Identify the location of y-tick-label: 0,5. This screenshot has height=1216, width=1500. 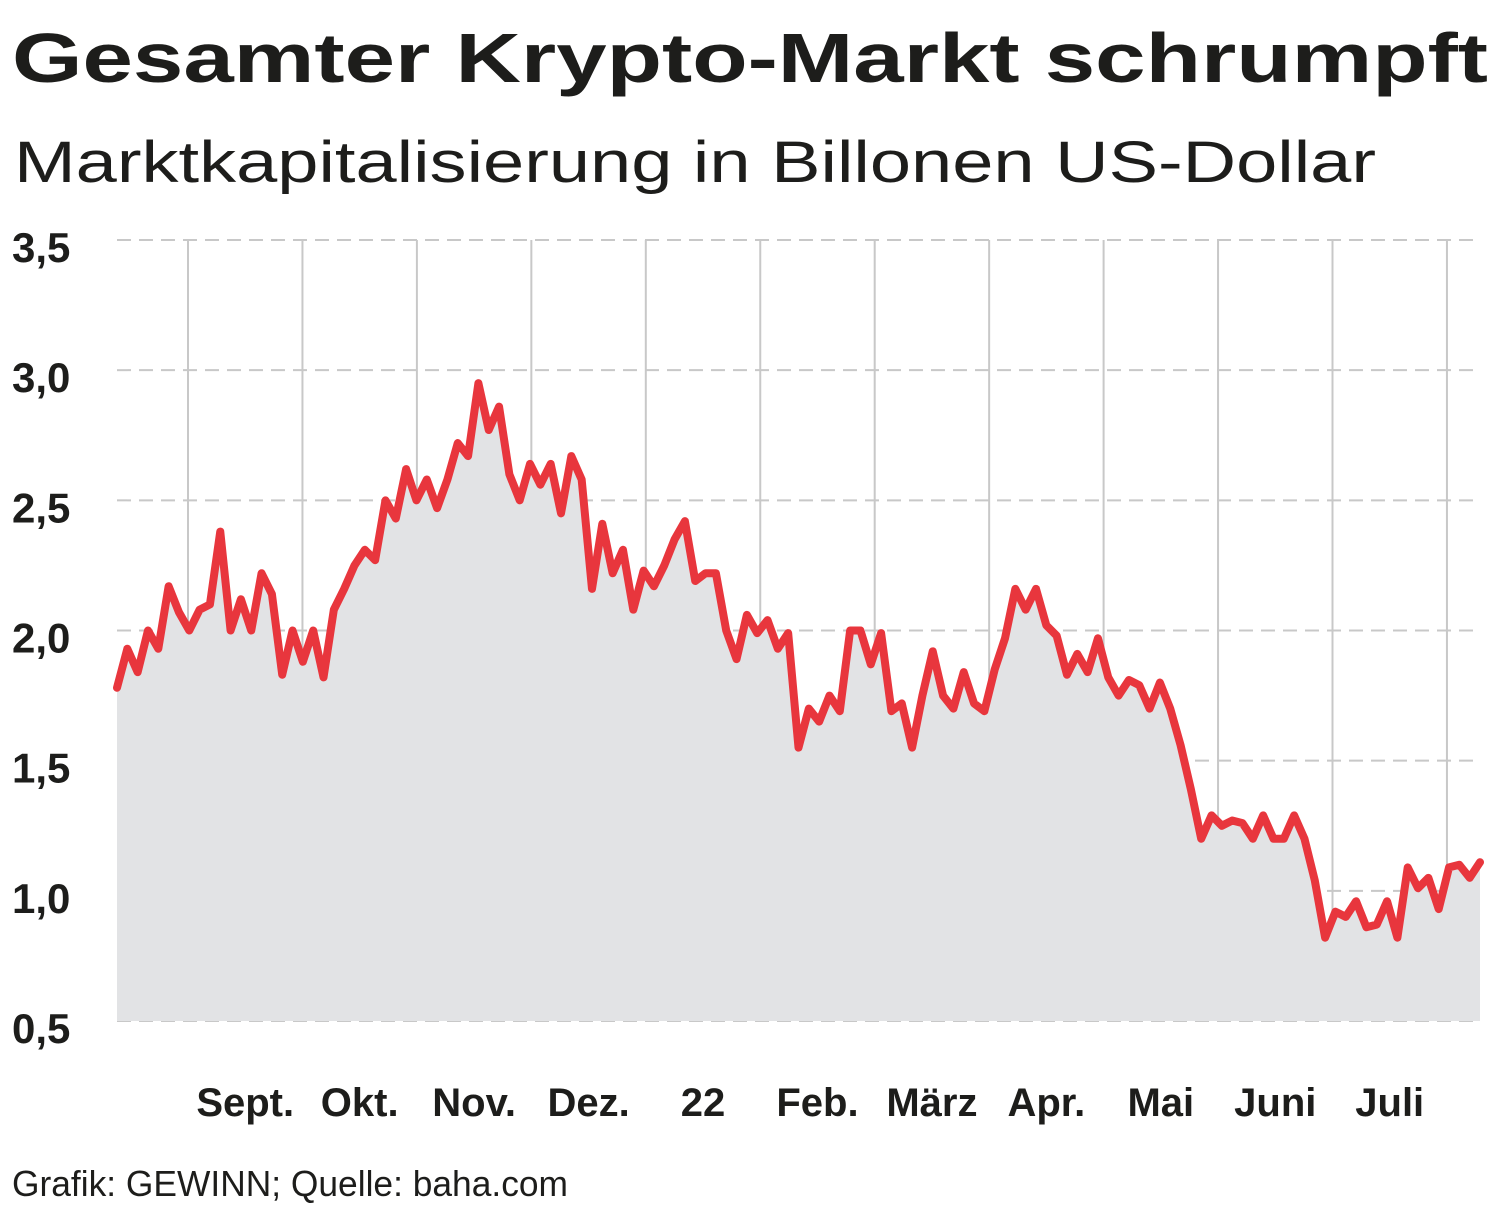
(41, 1028).